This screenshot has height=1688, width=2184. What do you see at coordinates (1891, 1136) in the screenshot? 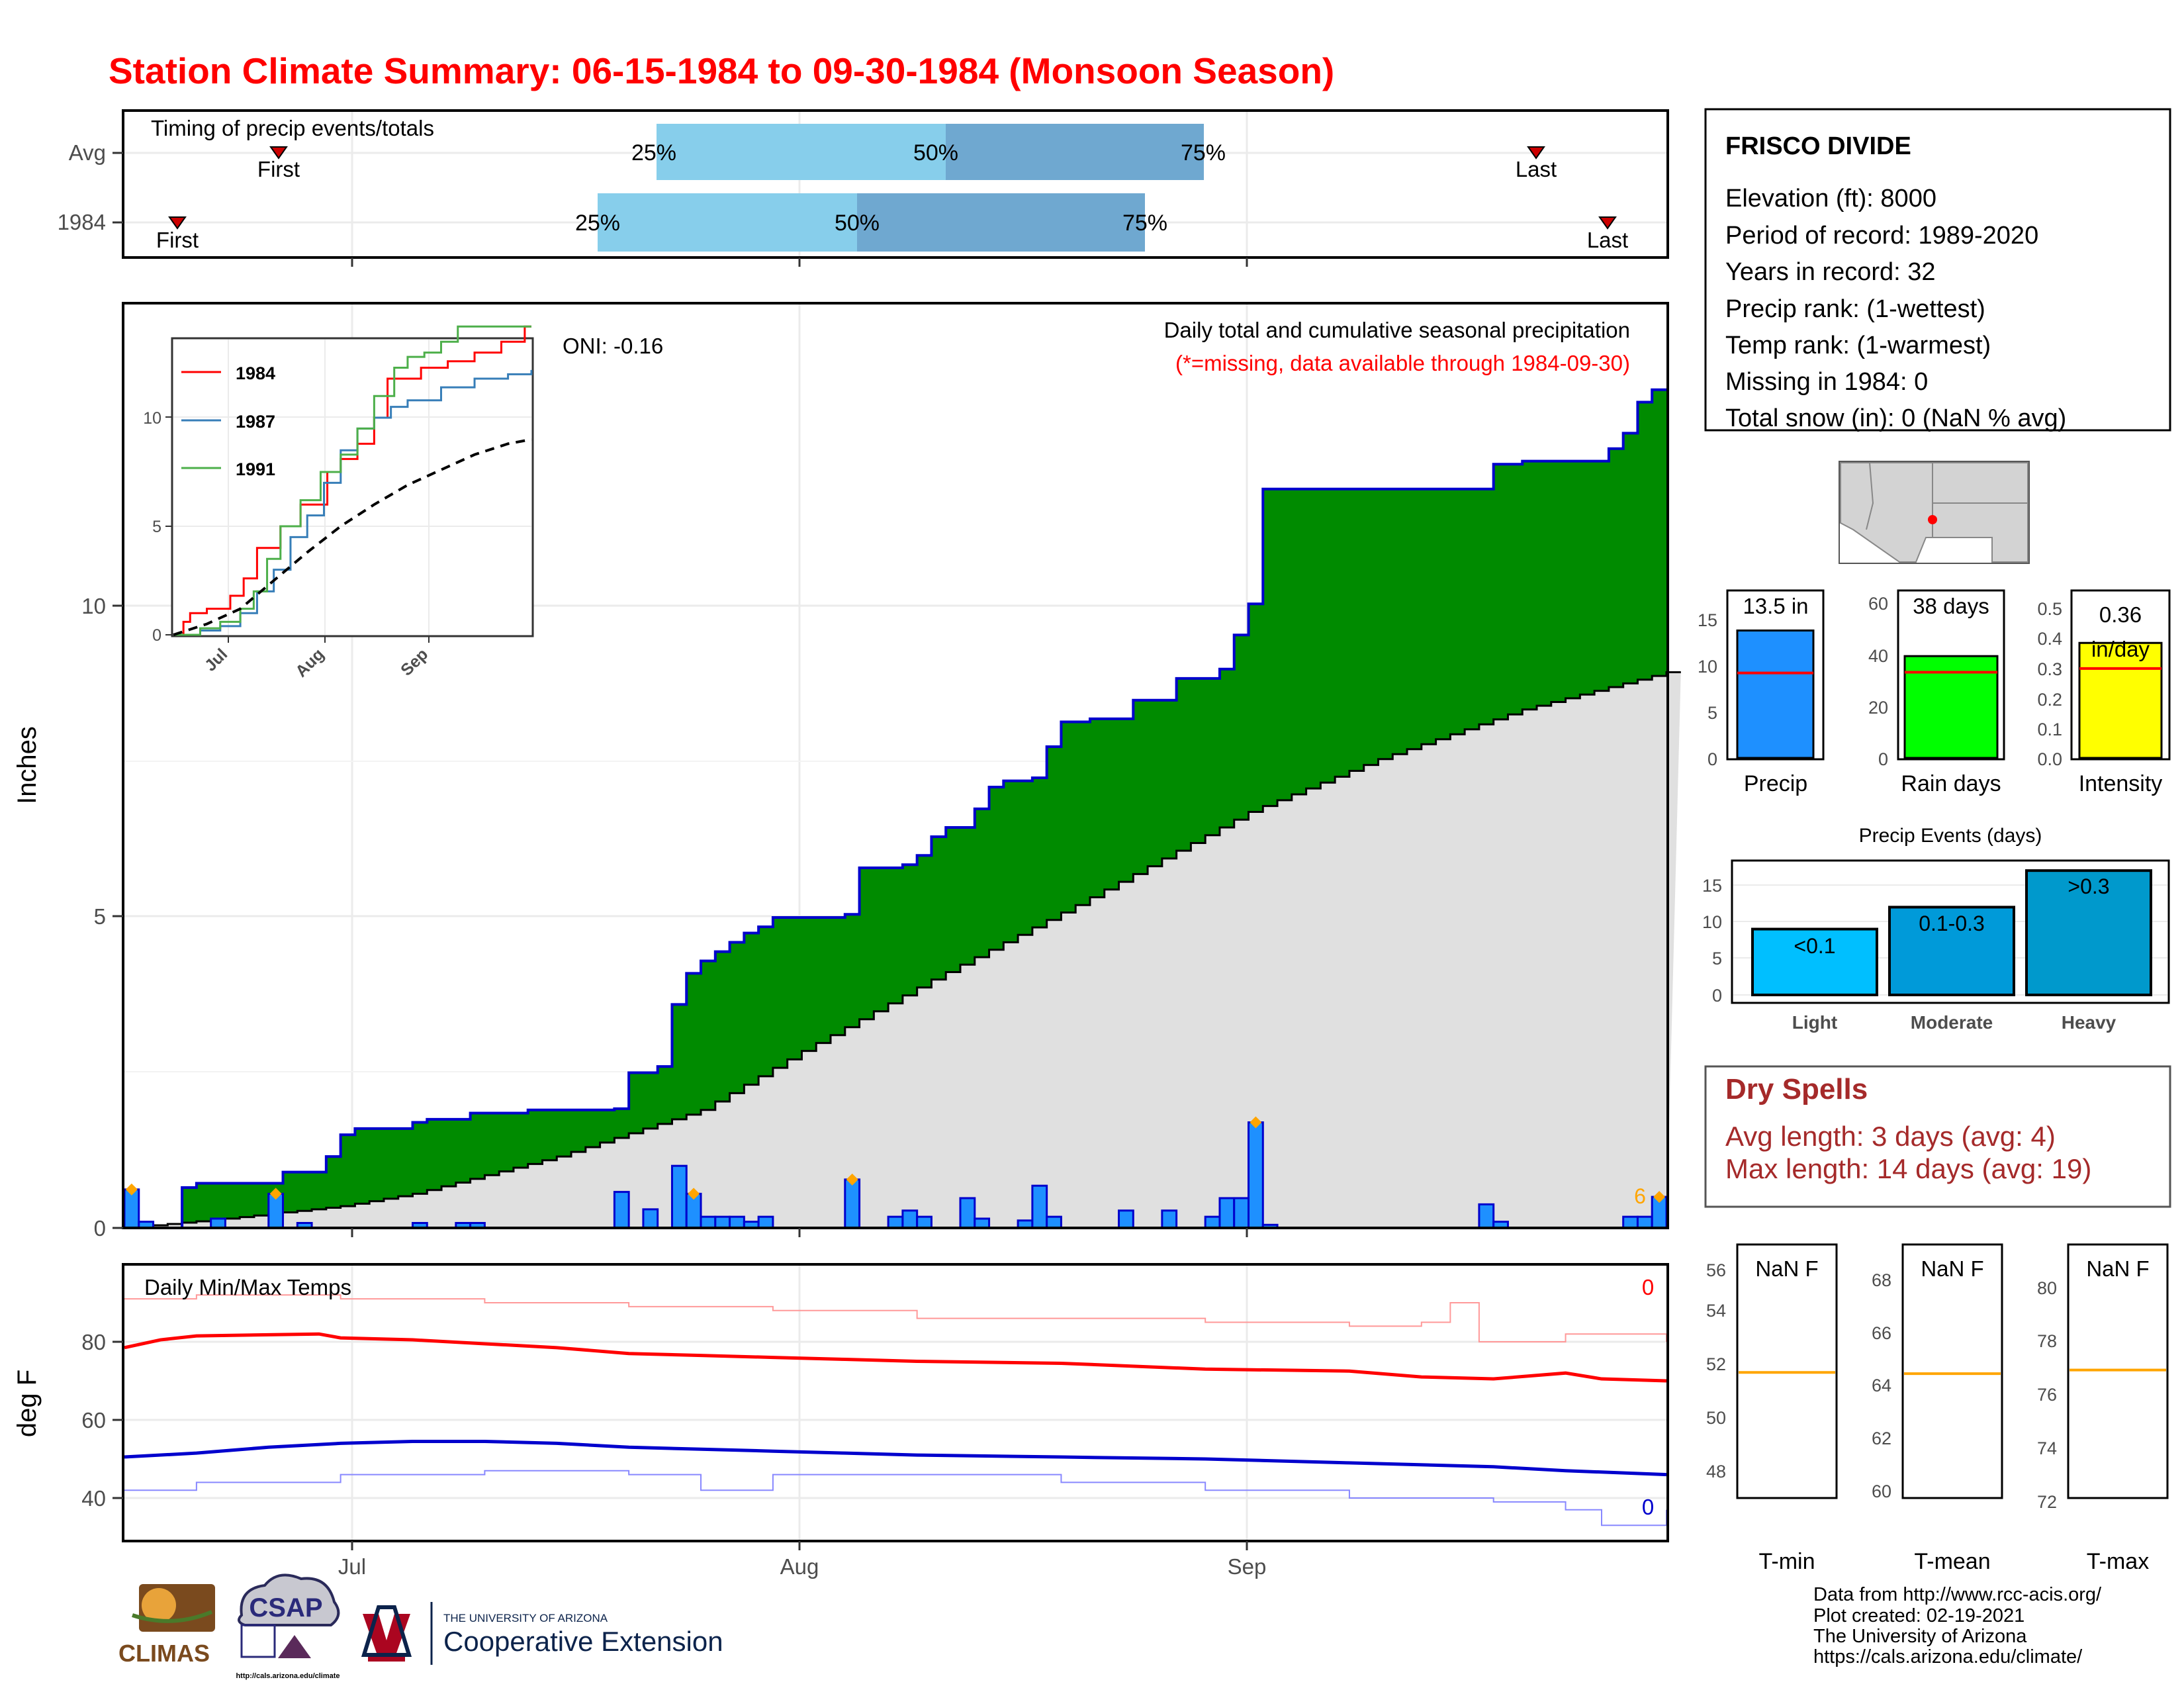
I see `dry-spells-avg: Avg length: 3 days (avg: 4)` at bounding box center [1891, 1136].